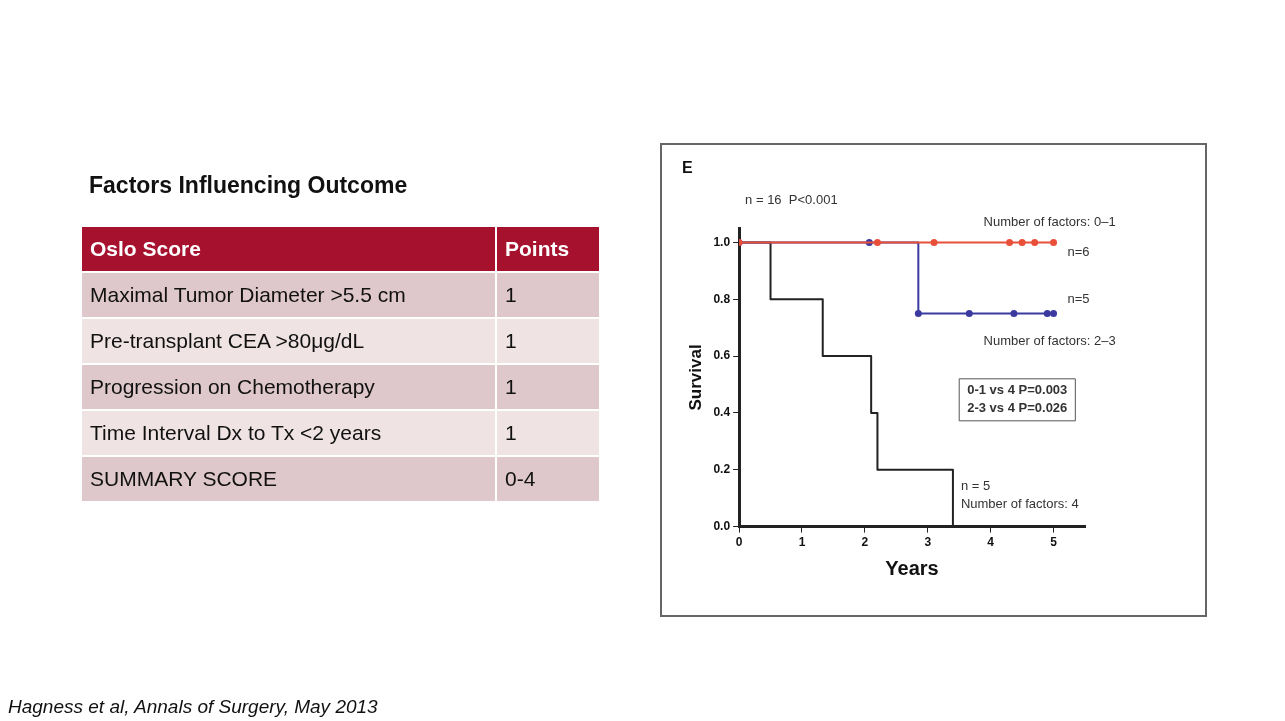 This screenshot has height=721, width=1285. Describe the element at coordinates (991, 542) in the screenshot. I see `x-tick-label: 4` at that location.